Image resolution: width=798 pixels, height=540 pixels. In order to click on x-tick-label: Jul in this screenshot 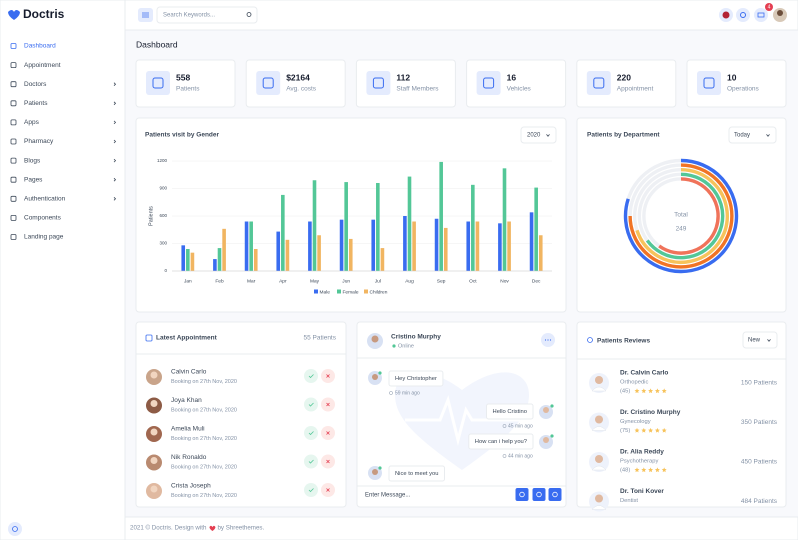, I will do `click(378, 281)`.